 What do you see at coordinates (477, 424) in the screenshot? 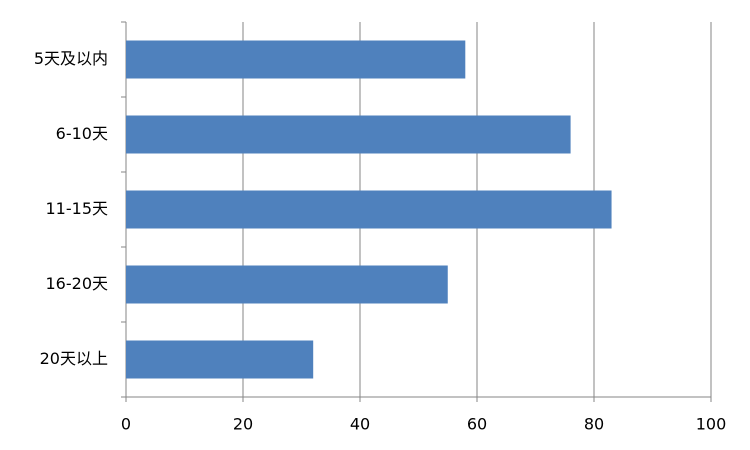
I see `x-tick-label: 60` at bounding box center [477, 424].